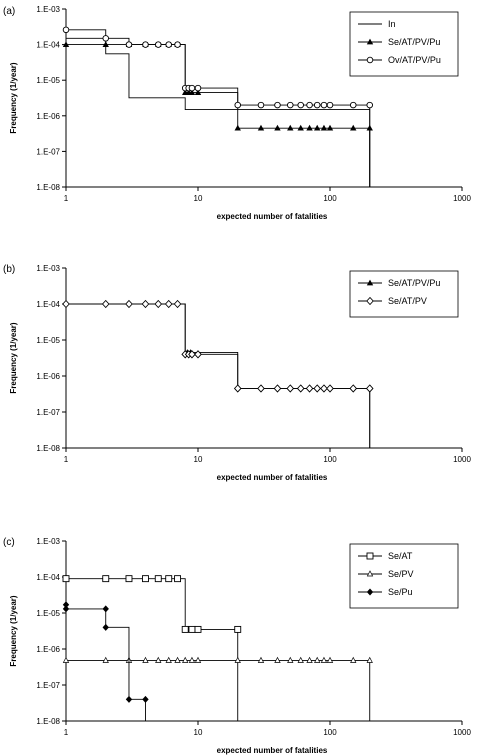 The image size is (480, 755). Describe the element at coordinates (9, 11) in the screenshot. I see `panel-label: (a)` at that location.